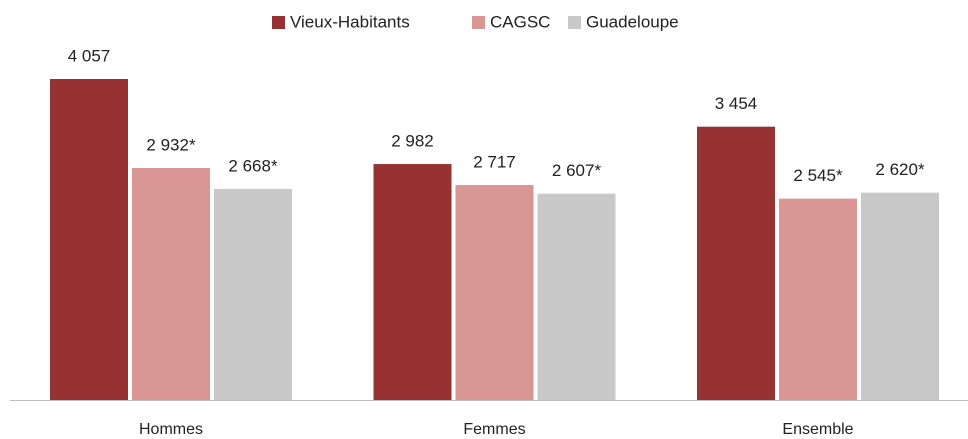  Describe the element at coordinates (494, 429) in the screenshot. I see `x-tick-label: Femmes` at that location.